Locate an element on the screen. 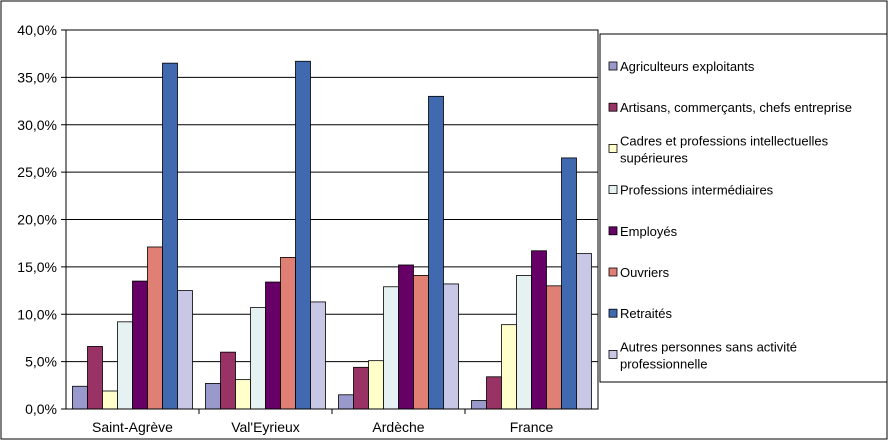  legend-label: Artisans, commerçants, chefs entreprise is located at coordinates (736, 107).